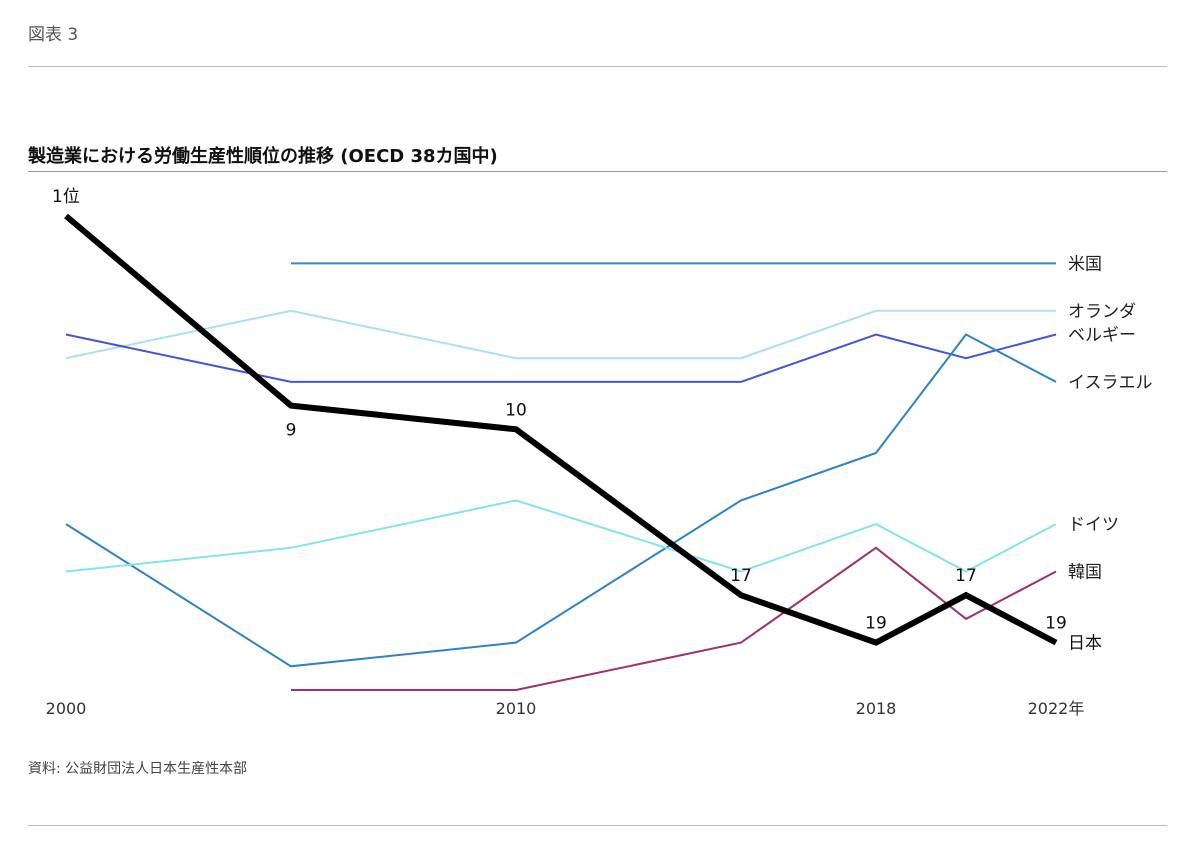 The height and width of the screenshot is (850, 1200). I want to click on series-label-韓国: 韓国, so click(1085, 573).